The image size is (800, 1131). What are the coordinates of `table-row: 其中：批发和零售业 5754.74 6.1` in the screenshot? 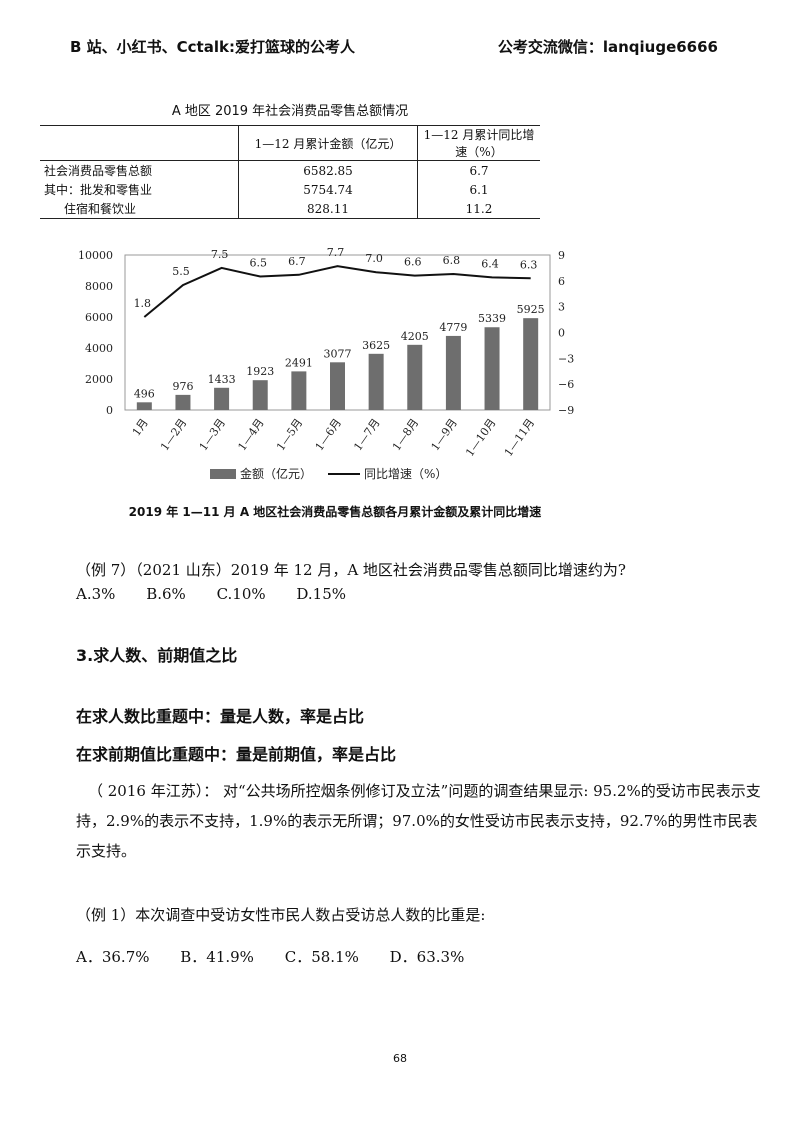 It's located at (290, 189).